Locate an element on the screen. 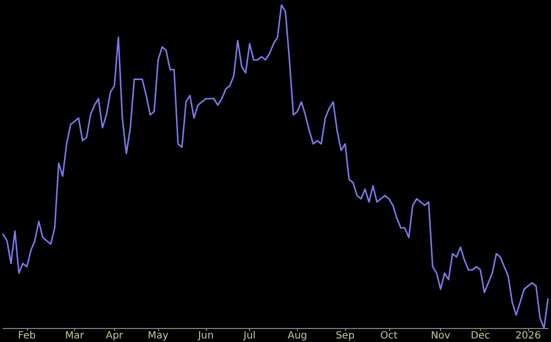  x-tick-label: Nov is located at coordinates (440, 336).